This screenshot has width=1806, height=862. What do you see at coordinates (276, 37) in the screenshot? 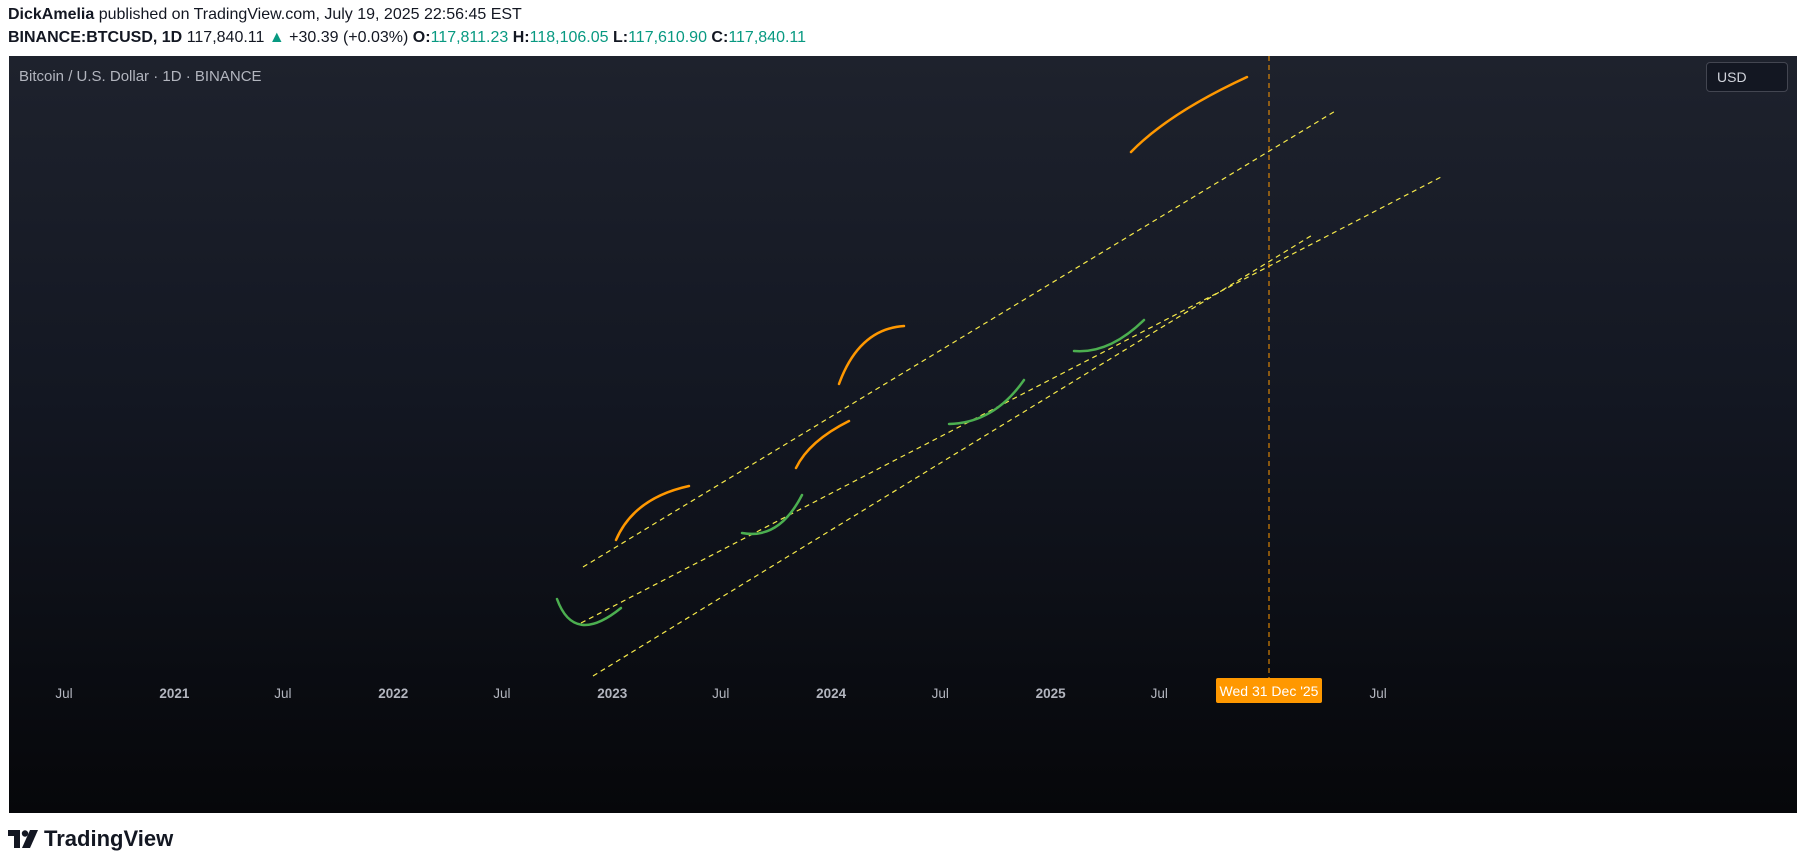
I see `change-arrow-icon: ▲` at bounding box center [276, 37].